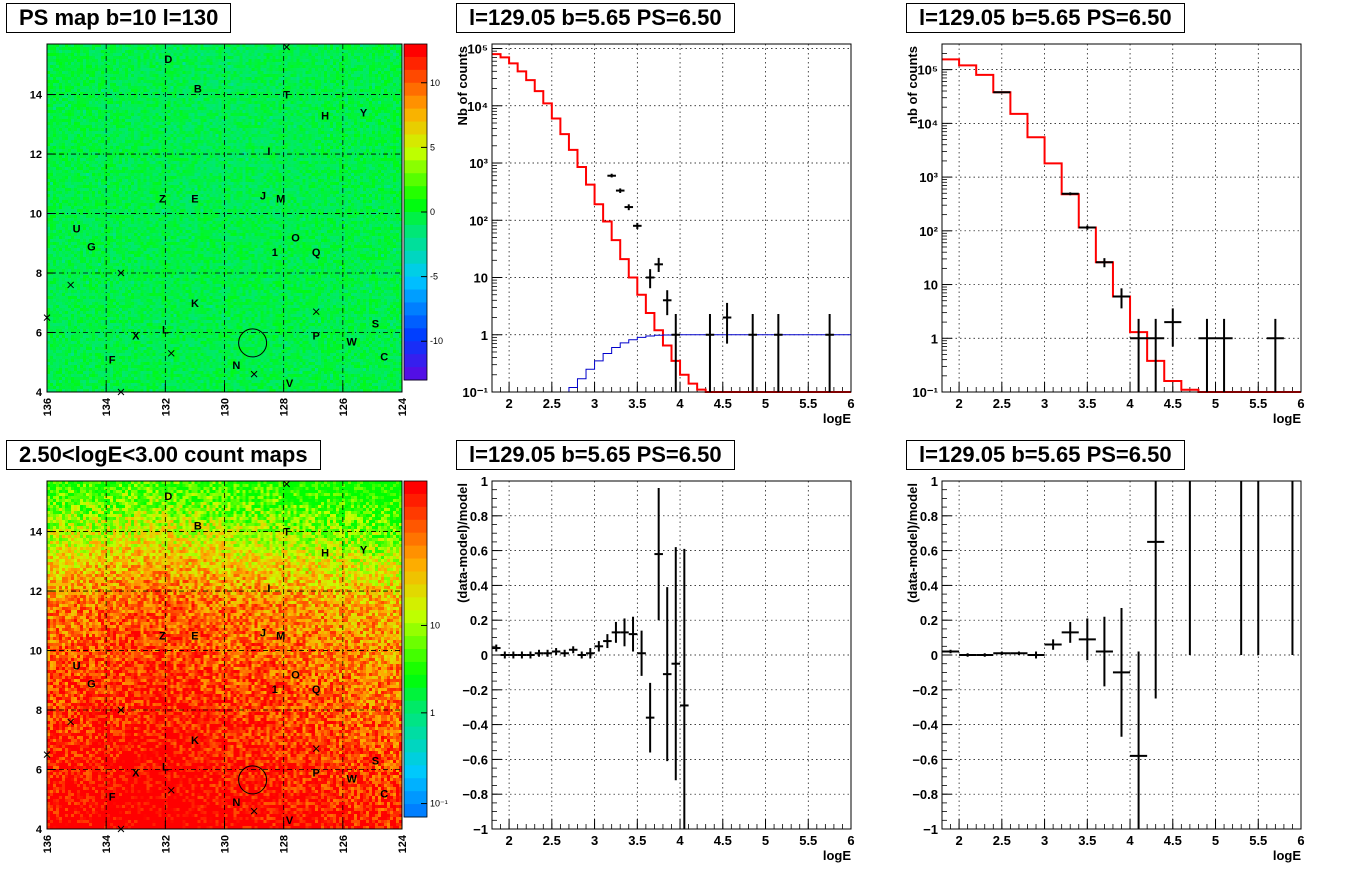 The width and height of the screenshot is (1348, 875). What do you see at coordinates (168, 497) in the screenshot?
I see `source-label: D` at bounding box center [168, 497].